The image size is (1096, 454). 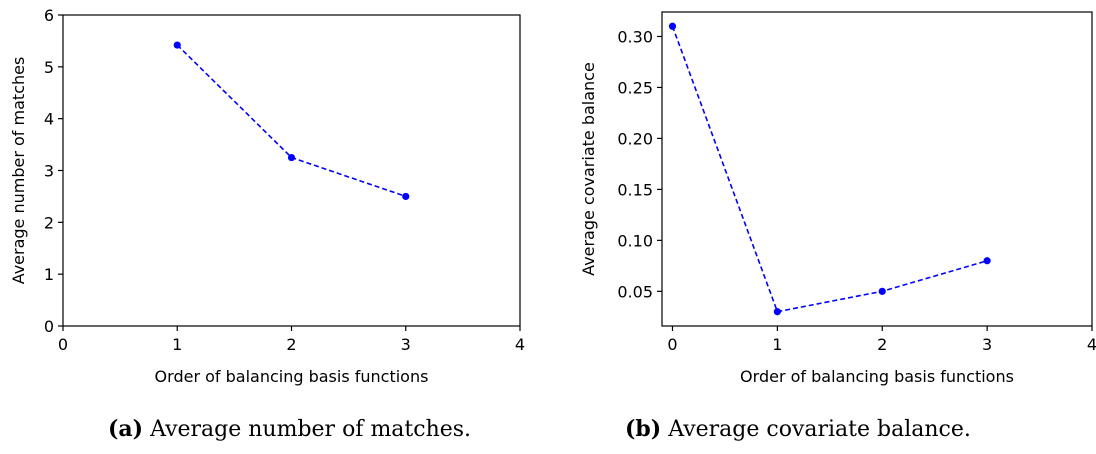 I want to click on chart-a-series-line, so click(x=291, y=121).